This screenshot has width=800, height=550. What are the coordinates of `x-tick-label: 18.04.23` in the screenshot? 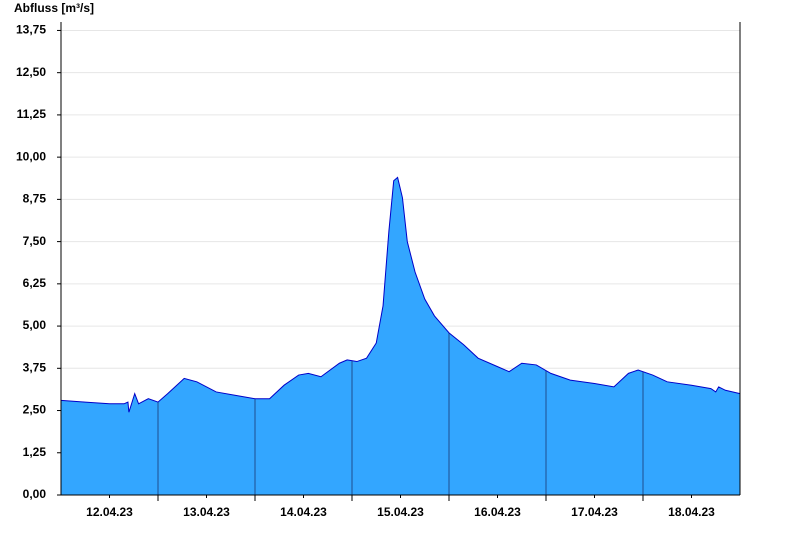 It's located at (691, 512).